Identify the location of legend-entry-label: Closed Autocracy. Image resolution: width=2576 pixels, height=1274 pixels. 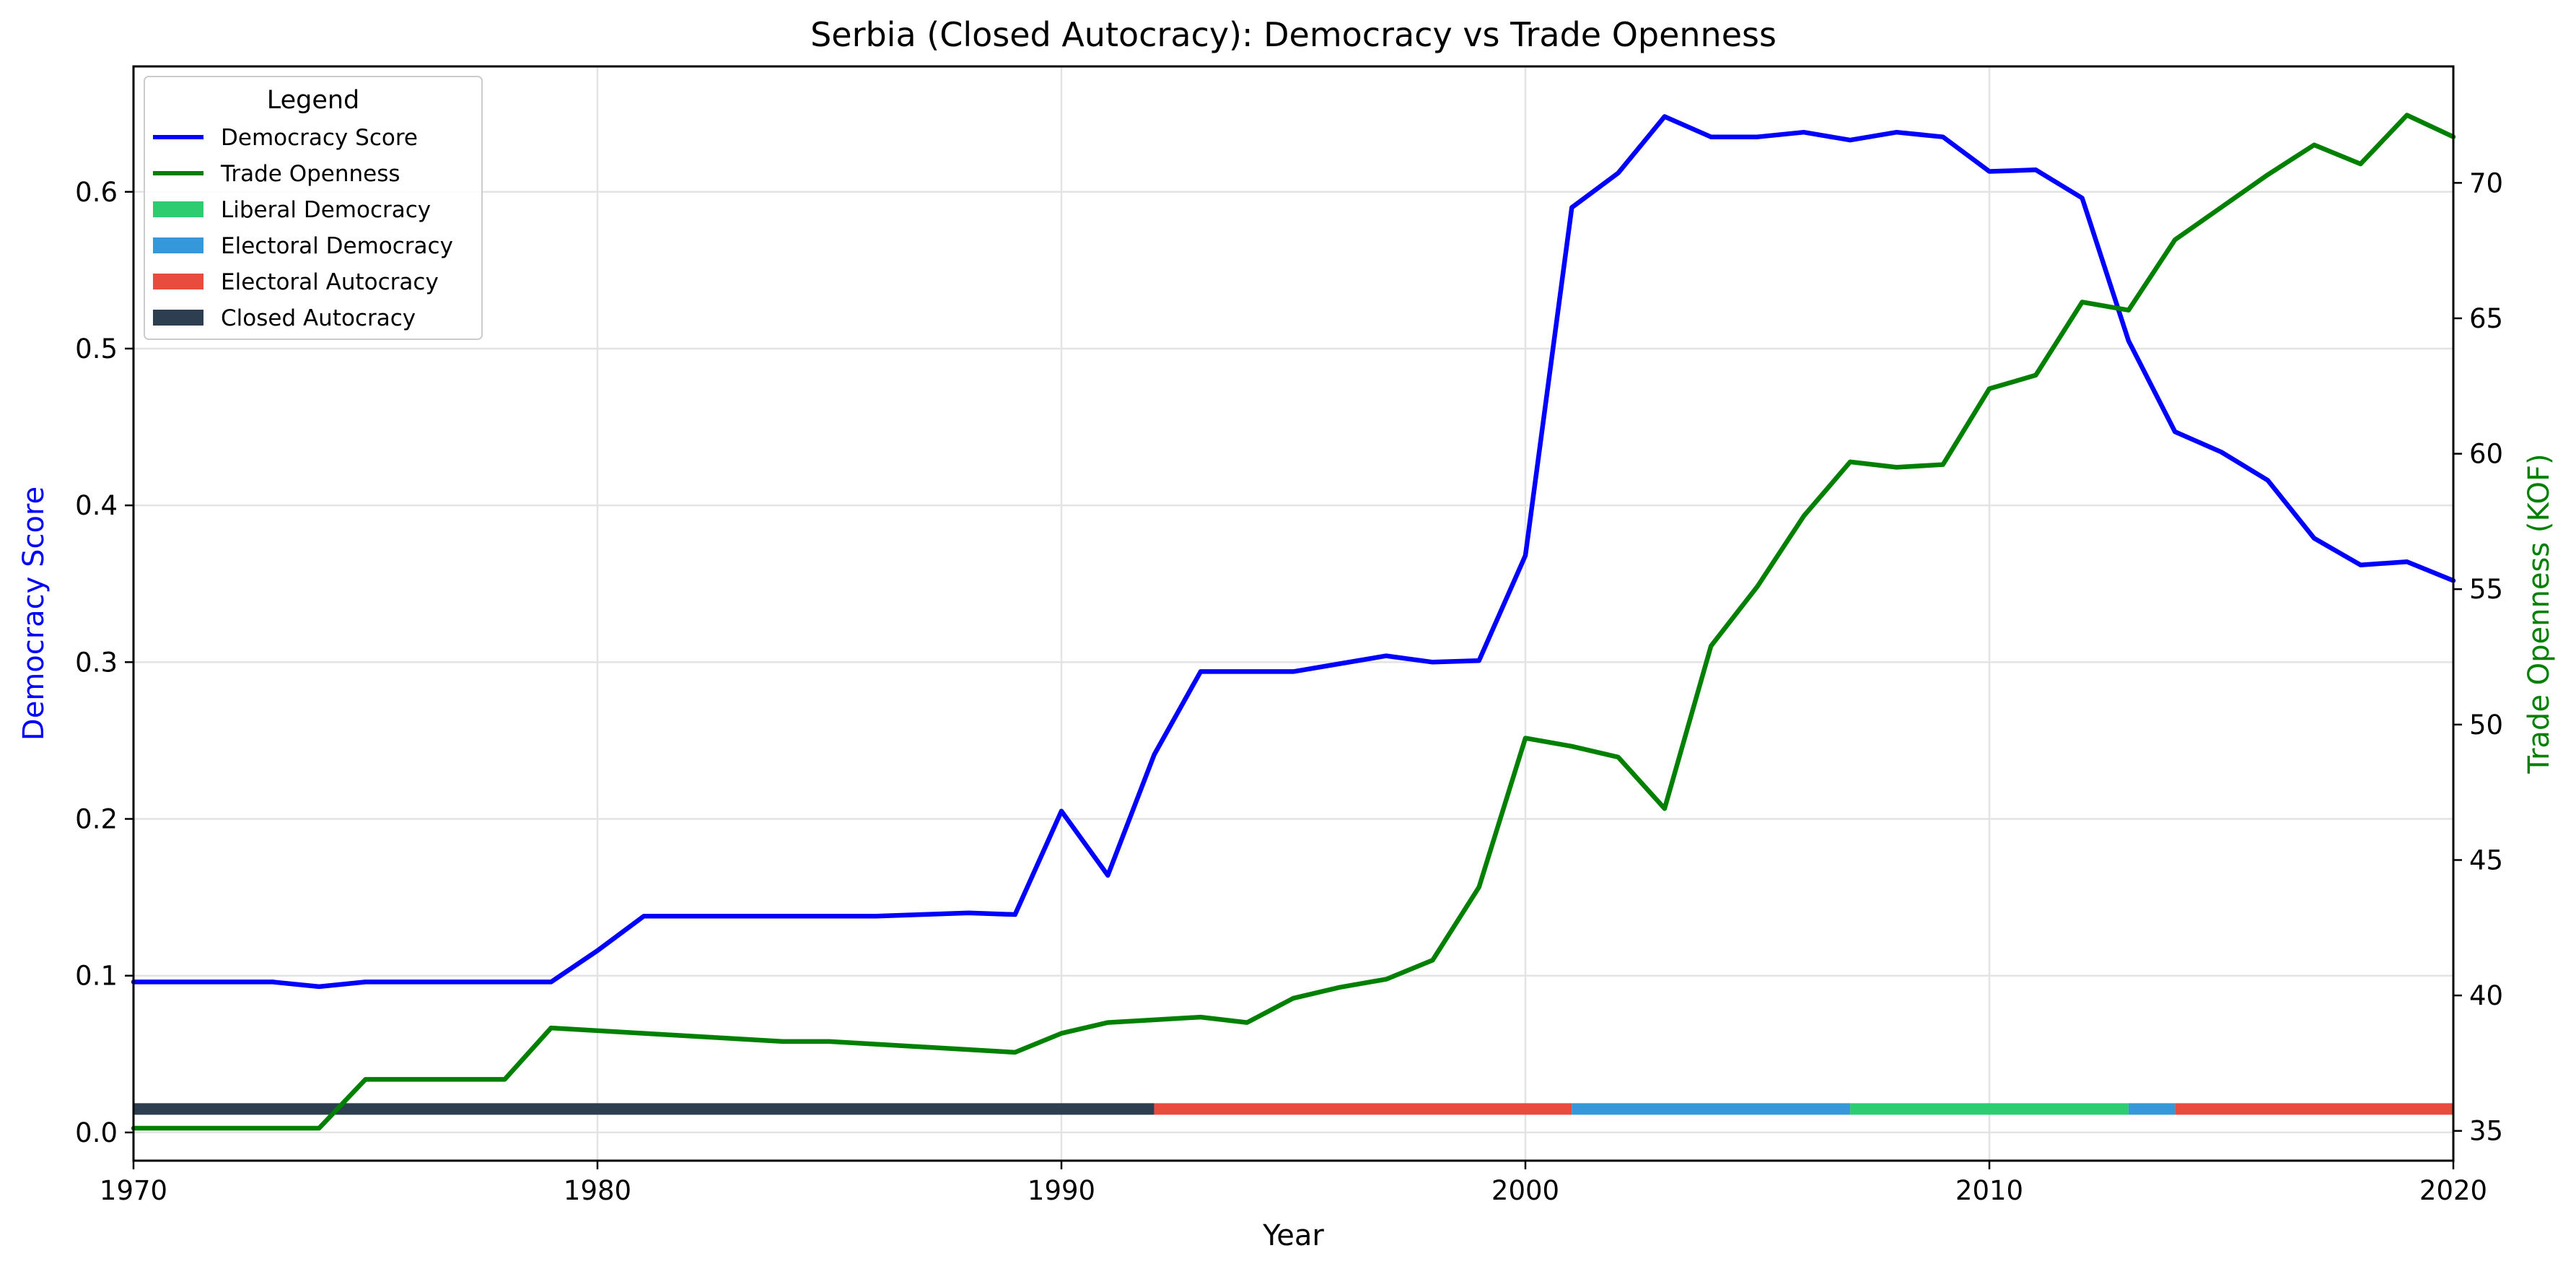
(318, 318).